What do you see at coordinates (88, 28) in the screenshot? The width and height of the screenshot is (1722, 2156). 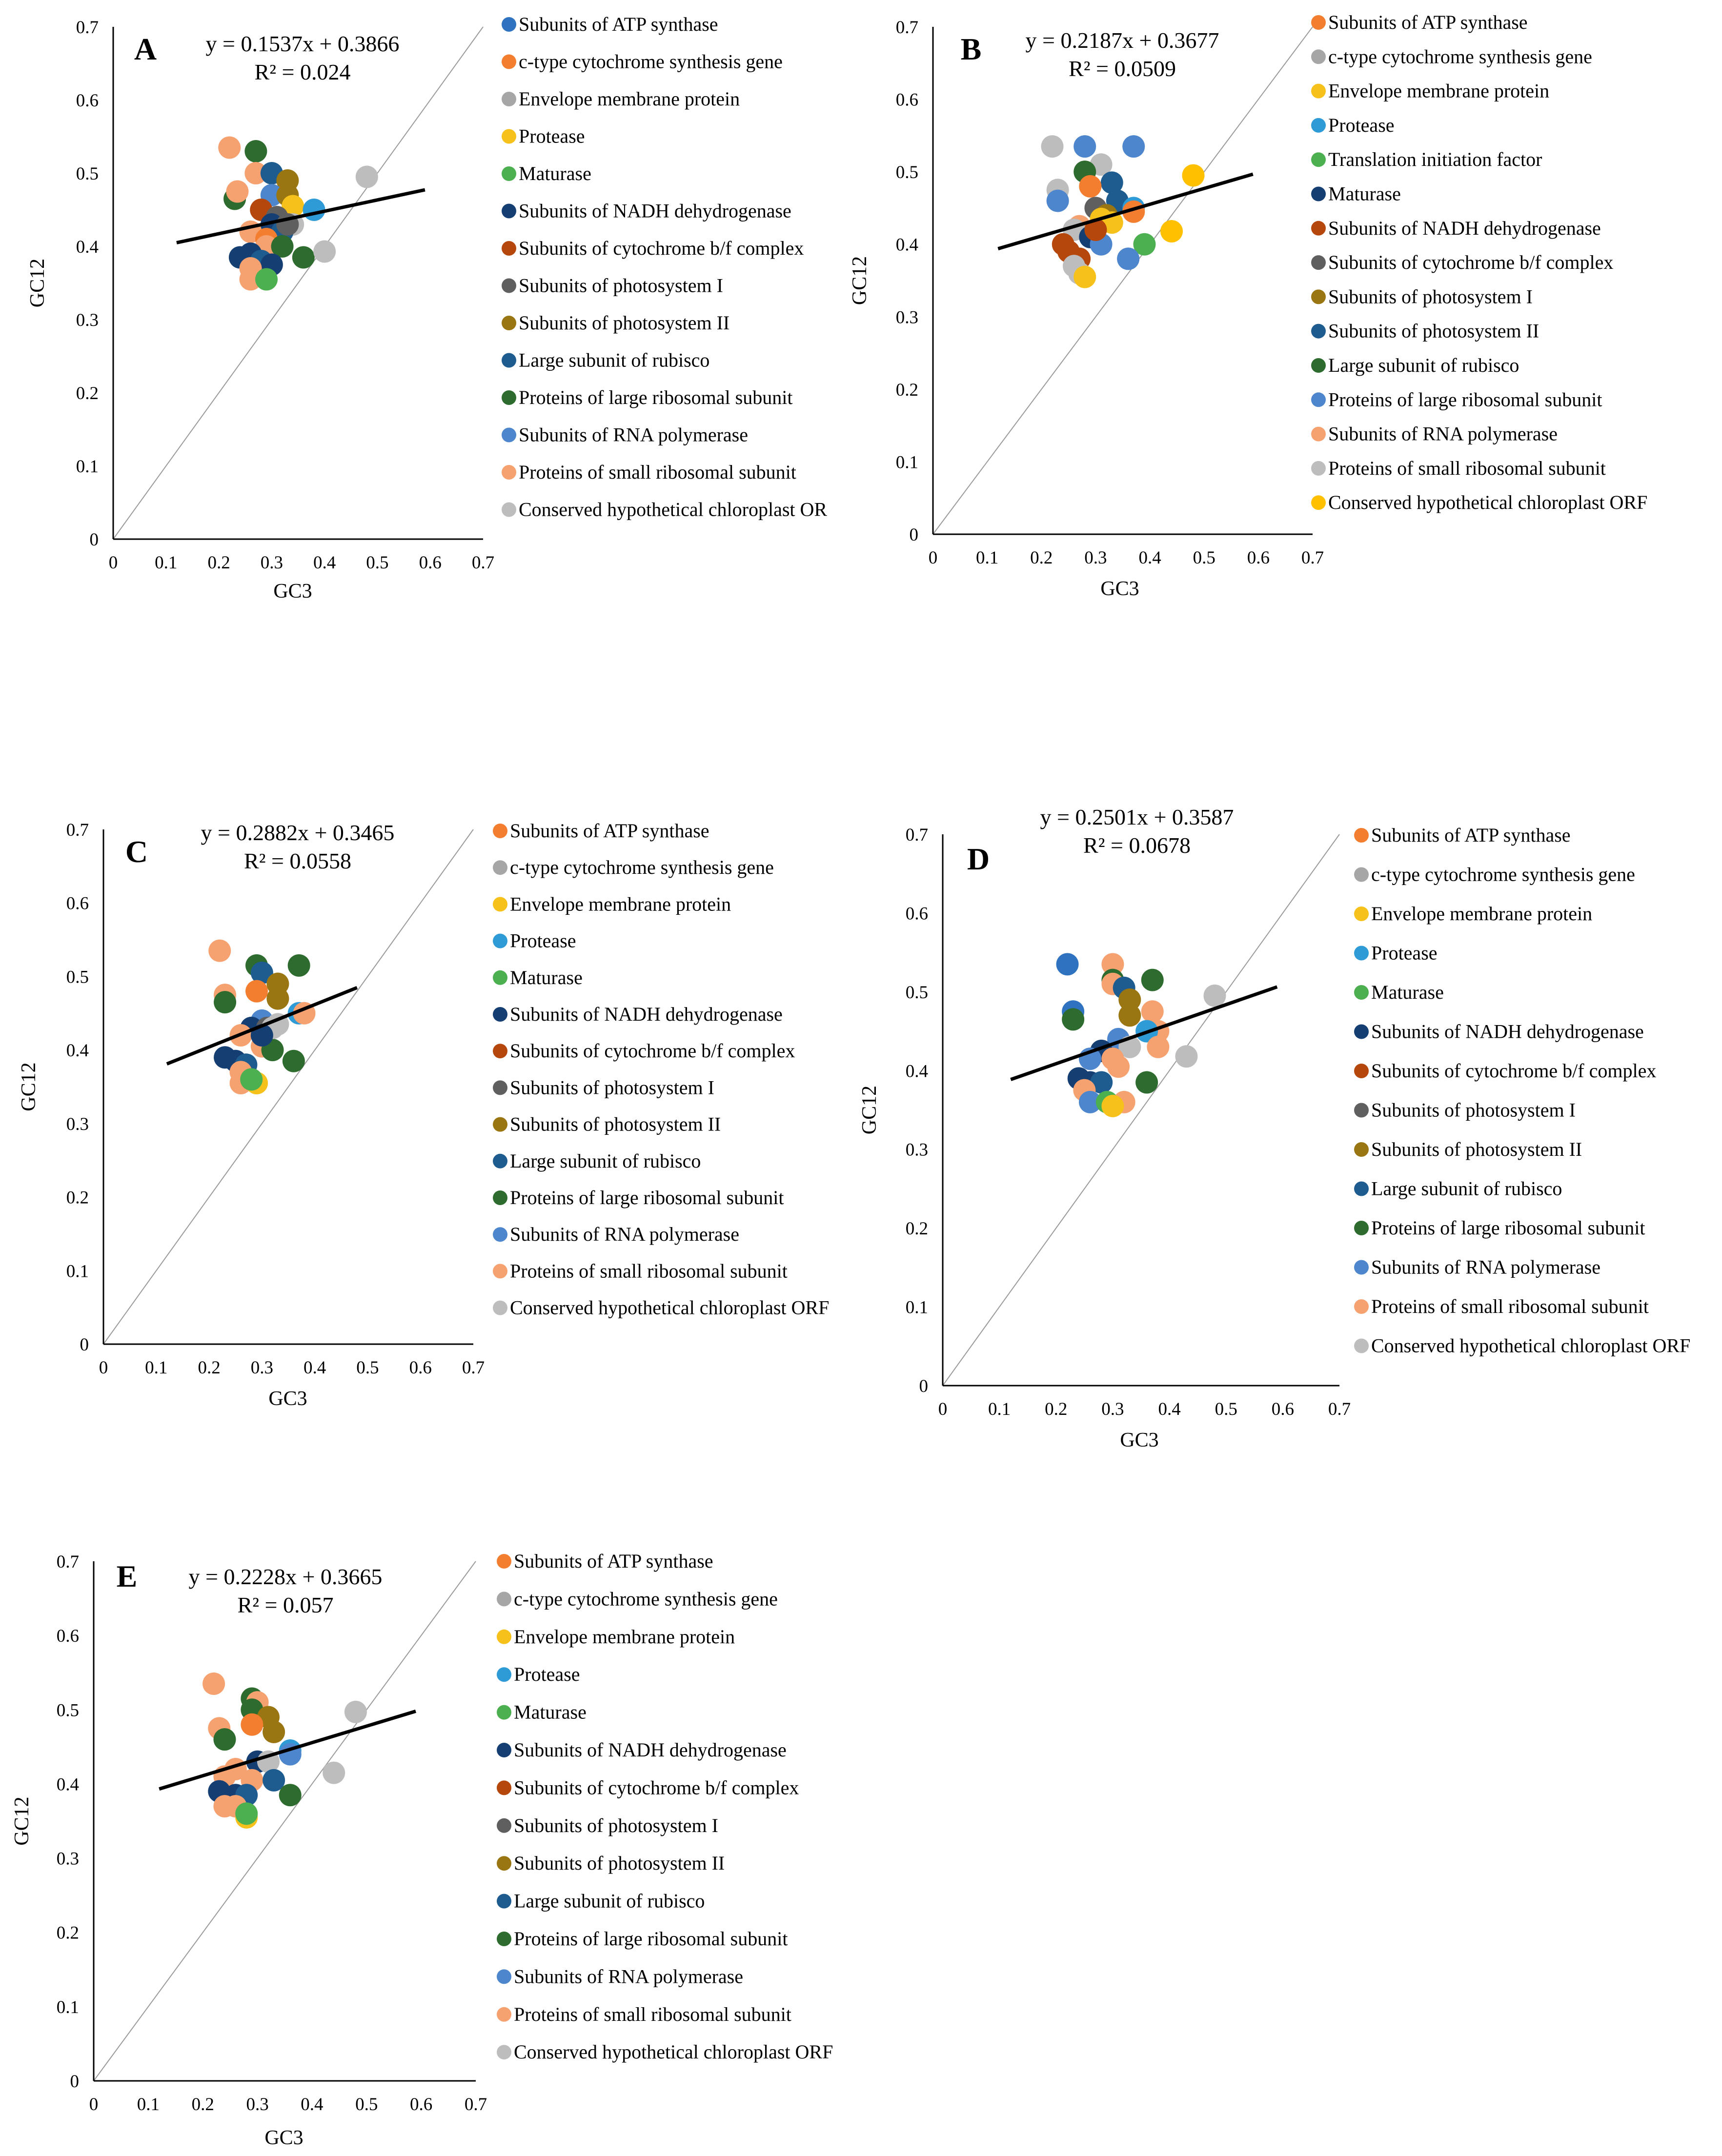 I see `y-tick-label: 0.7` at bounding box center [88, 28].